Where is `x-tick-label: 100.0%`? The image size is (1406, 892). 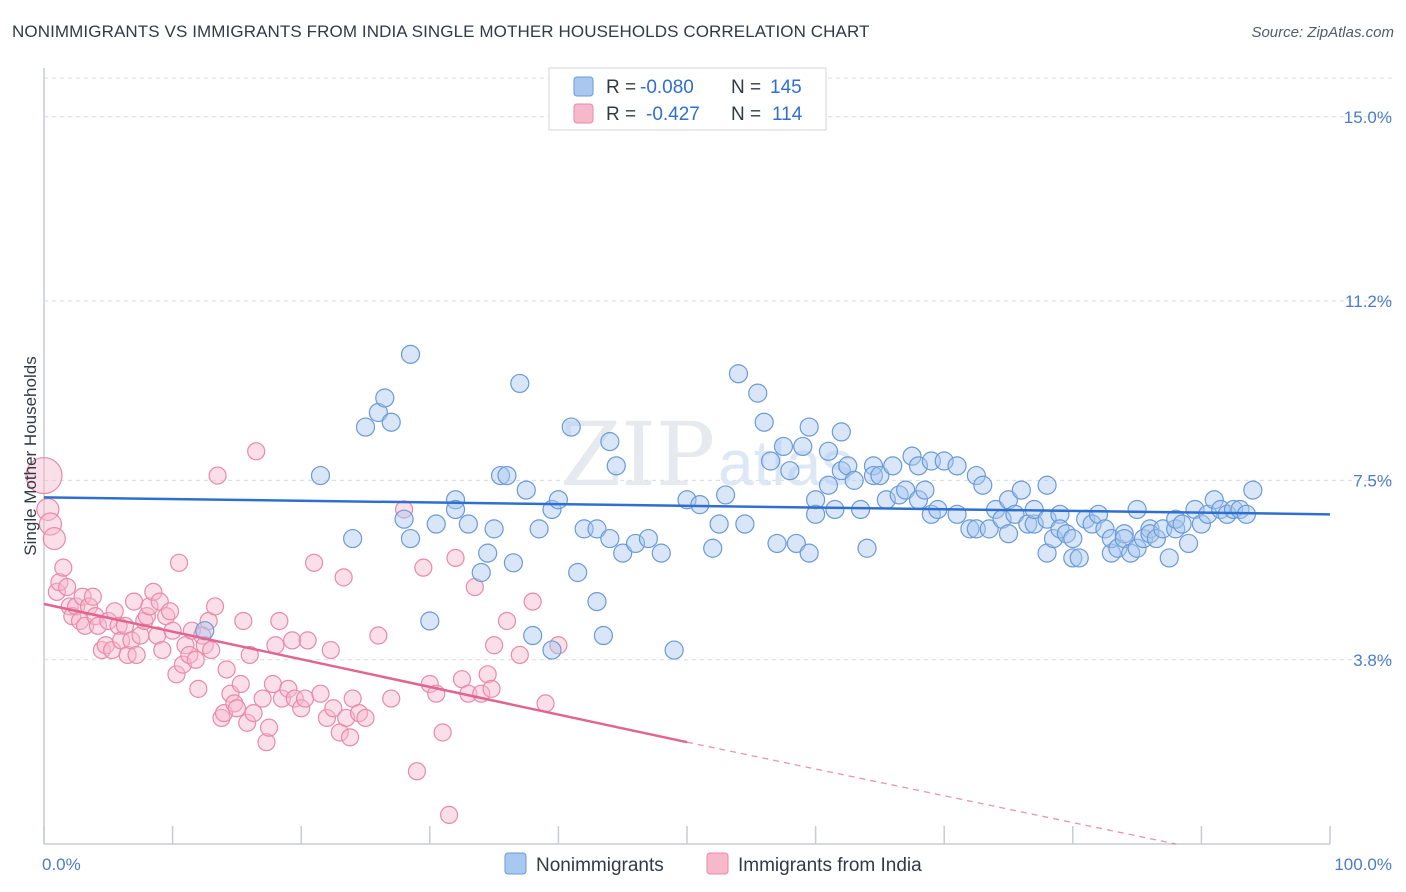 x-tick-label: 100.0% is located at coordinates (1363, 864).